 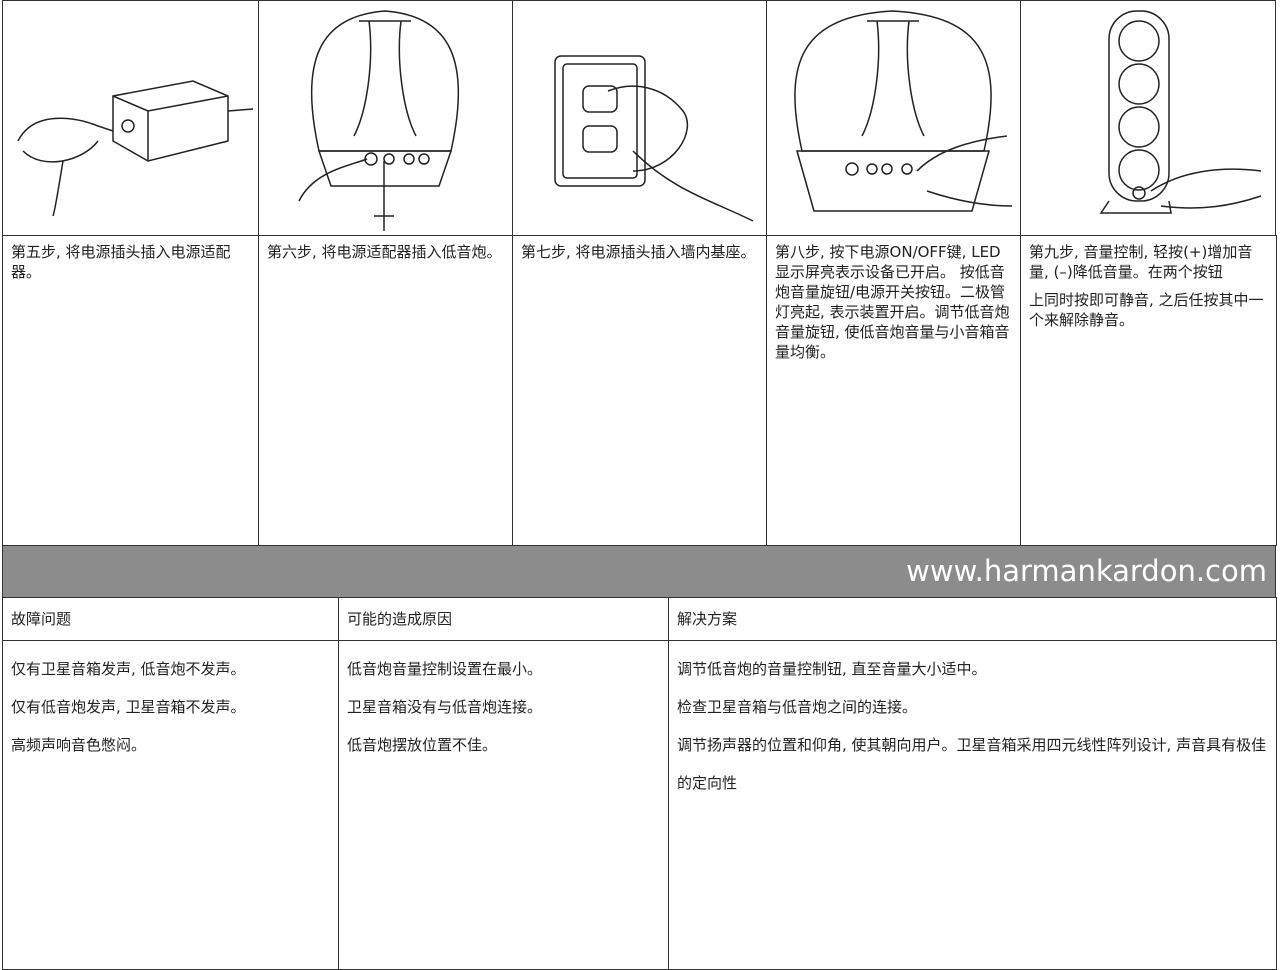 What do you see at coordinates (503, 805) in the screenshot?
I see `table-column: 低音炮音量控制设置在最小。 卫星音箱没有与低音炮连接。 低音炮摆放位置不佳。` at bounding box center [503, 805].